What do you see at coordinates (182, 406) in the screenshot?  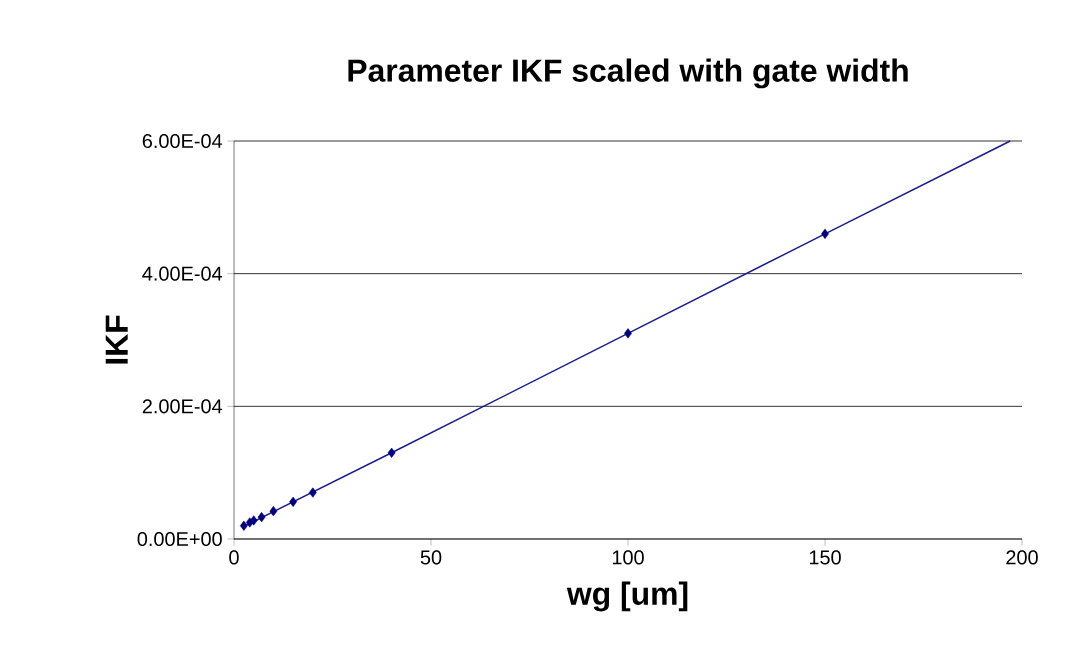 I see `y-tick-label: 2.00E-04` at bounding box center [182, 406].